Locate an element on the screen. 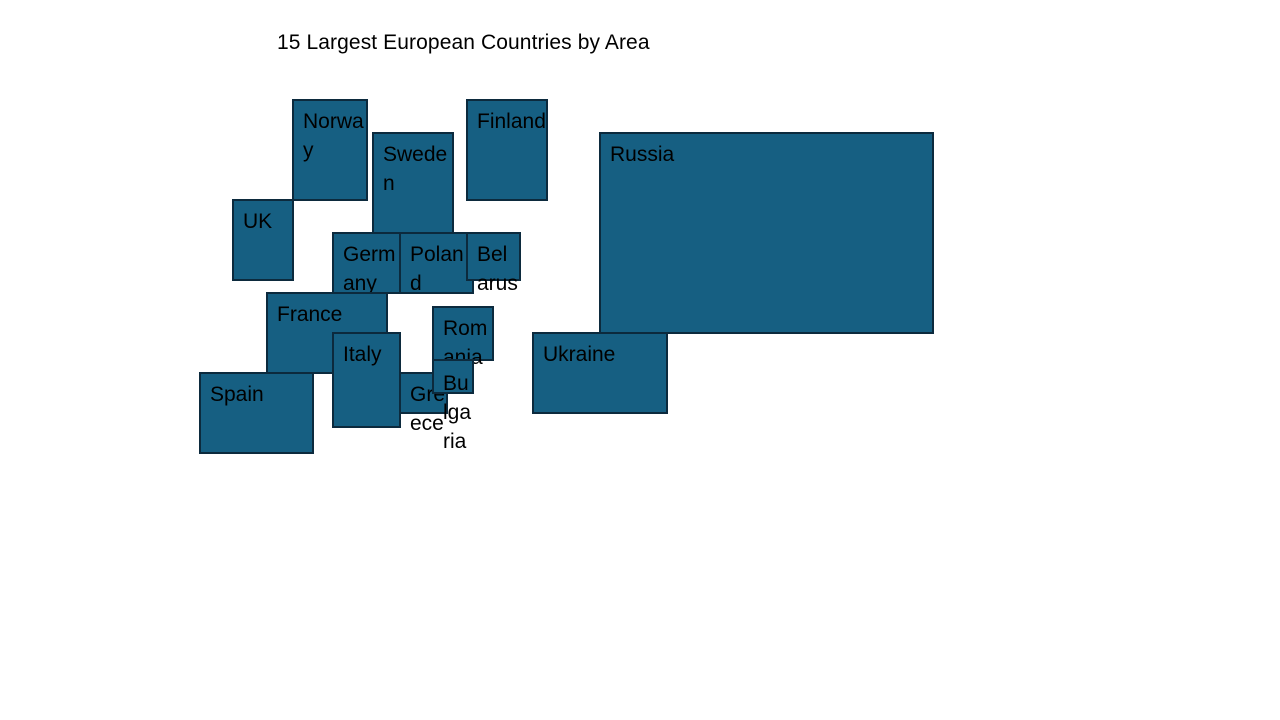  country-label-france: France is located at coordinates (310, 314).